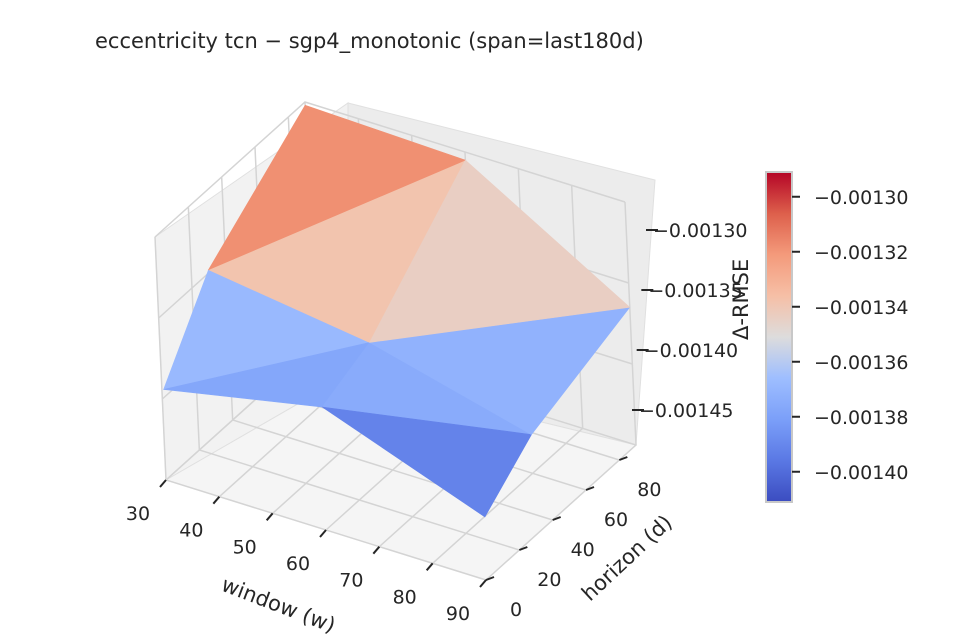 The height and width of the screenshot is (640, 960). Describe the element at coordinates (405, 597) in the screenshot. I see `x-tick-label: 80` at that location.